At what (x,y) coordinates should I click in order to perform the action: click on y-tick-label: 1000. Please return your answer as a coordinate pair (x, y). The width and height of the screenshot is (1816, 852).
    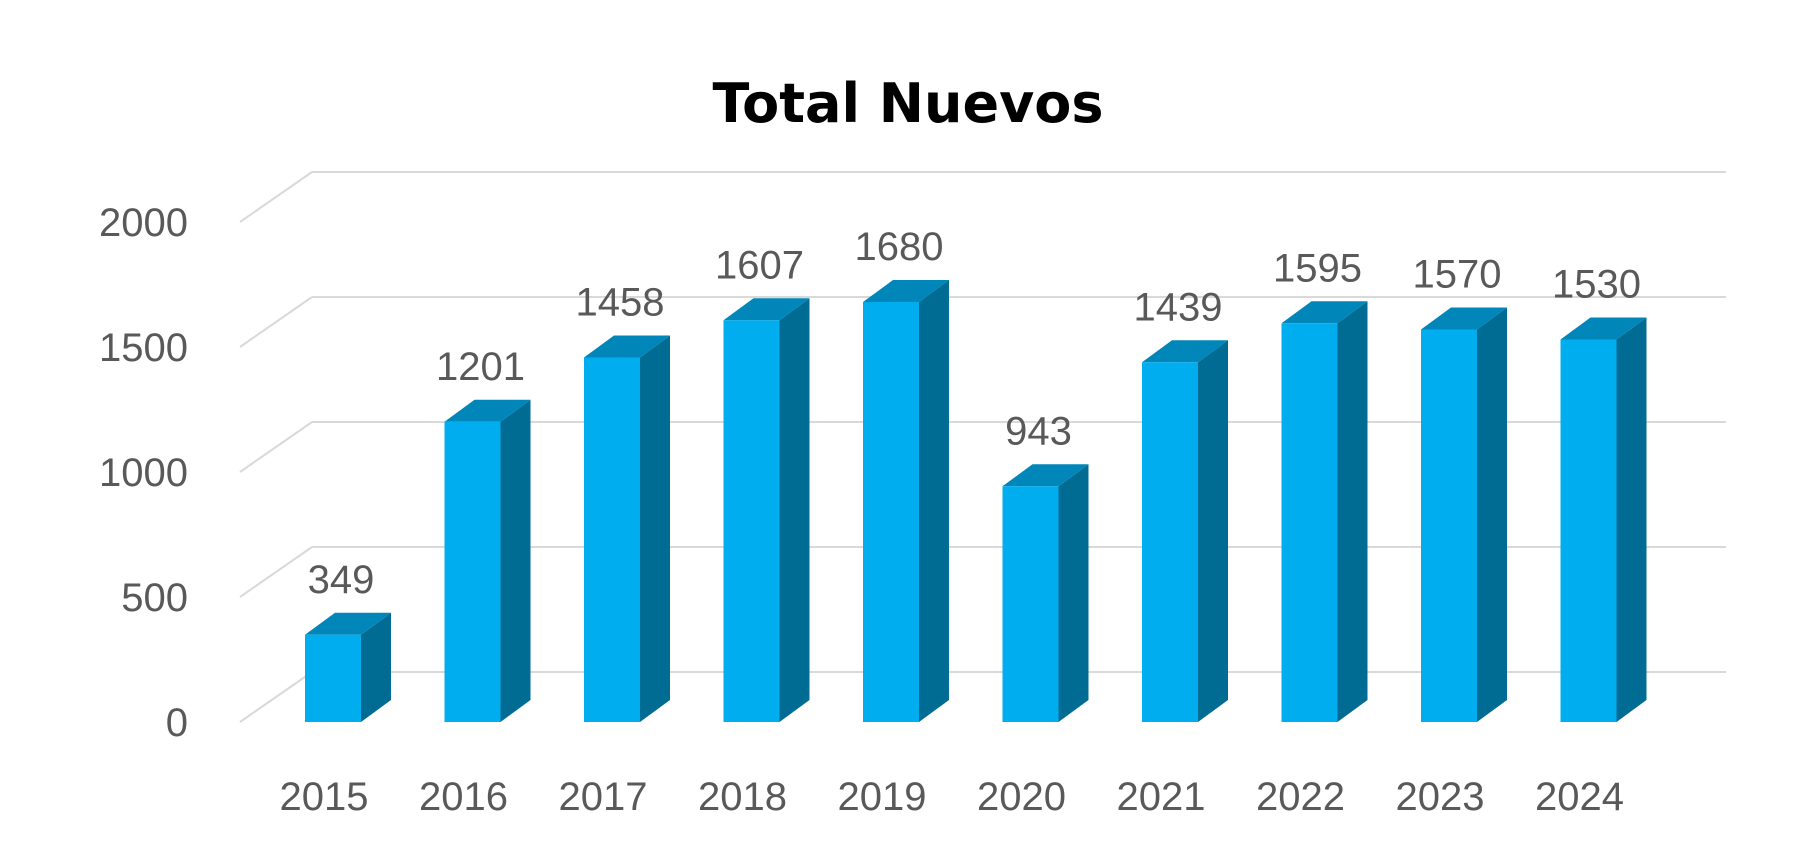
    Looking at the image, I should click on (143, 473).